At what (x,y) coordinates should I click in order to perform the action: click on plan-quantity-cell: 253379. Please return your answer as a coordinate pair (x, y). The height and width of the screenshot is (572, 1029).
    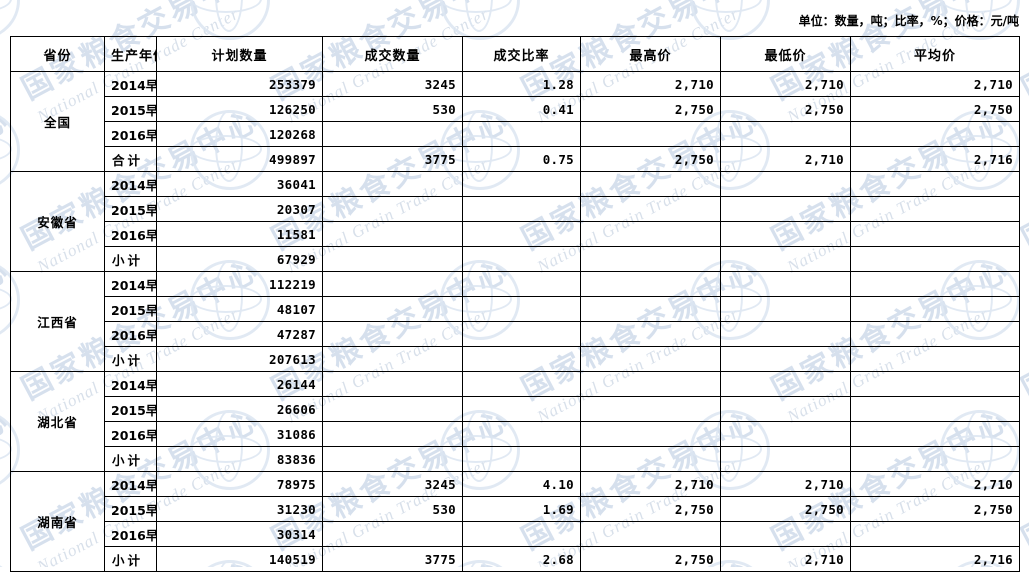
    Looking at the image, I should click on (239, 84).